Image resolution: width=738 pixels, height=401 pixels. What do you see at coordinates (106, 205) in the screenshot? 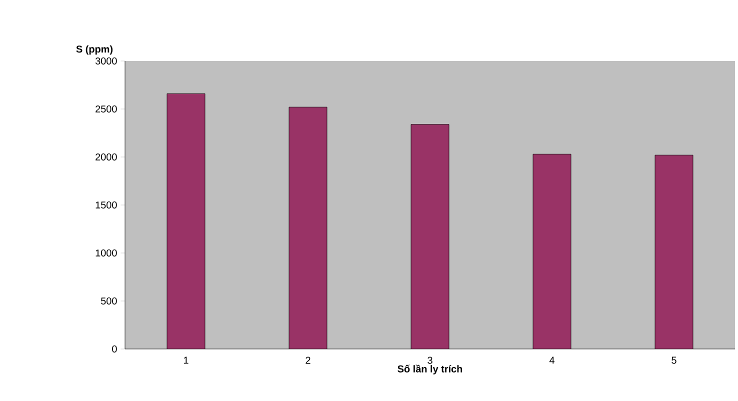
I see `y-tick-label: 1500` at bounding box center [106, 205].